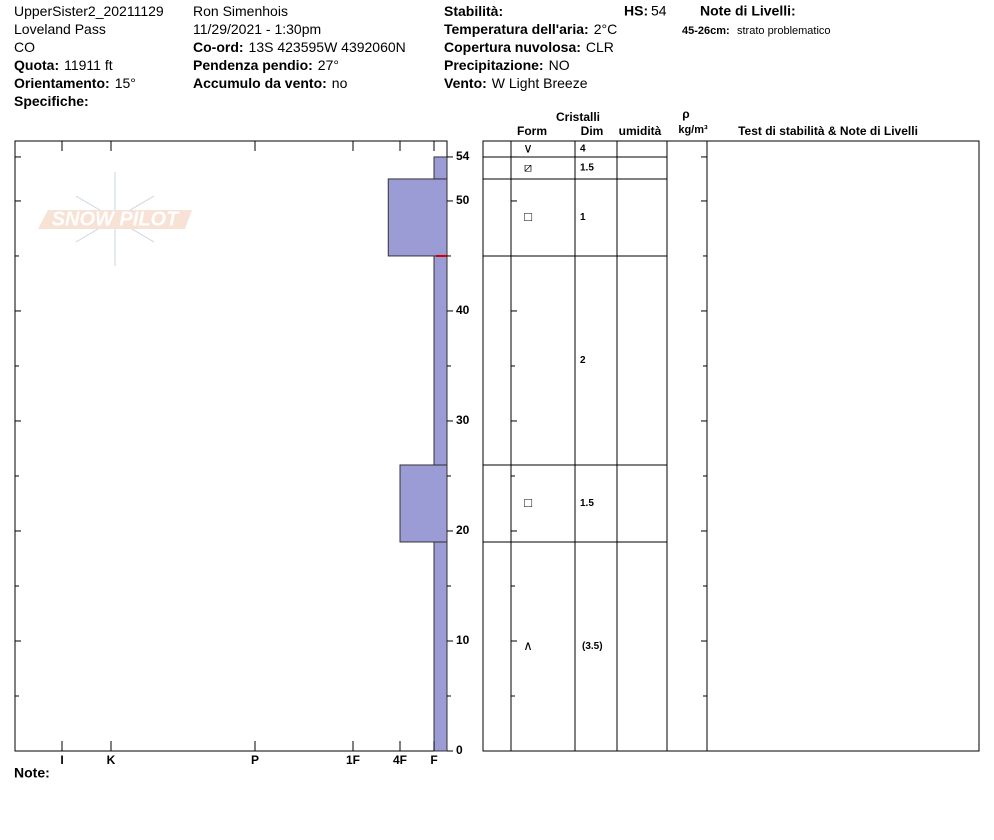 This screenshot has width=994, height=840. Describe the element at coordinates (463, 640) in the screenshot. I see `y-tick-label: 10` at that location.